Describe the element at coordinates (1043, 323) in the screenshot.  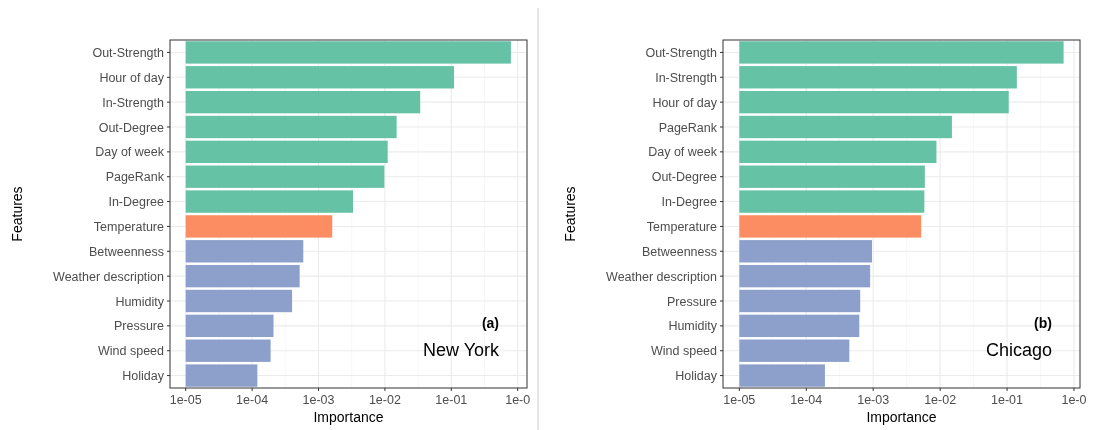
I see `annotation: (b)` at that location.